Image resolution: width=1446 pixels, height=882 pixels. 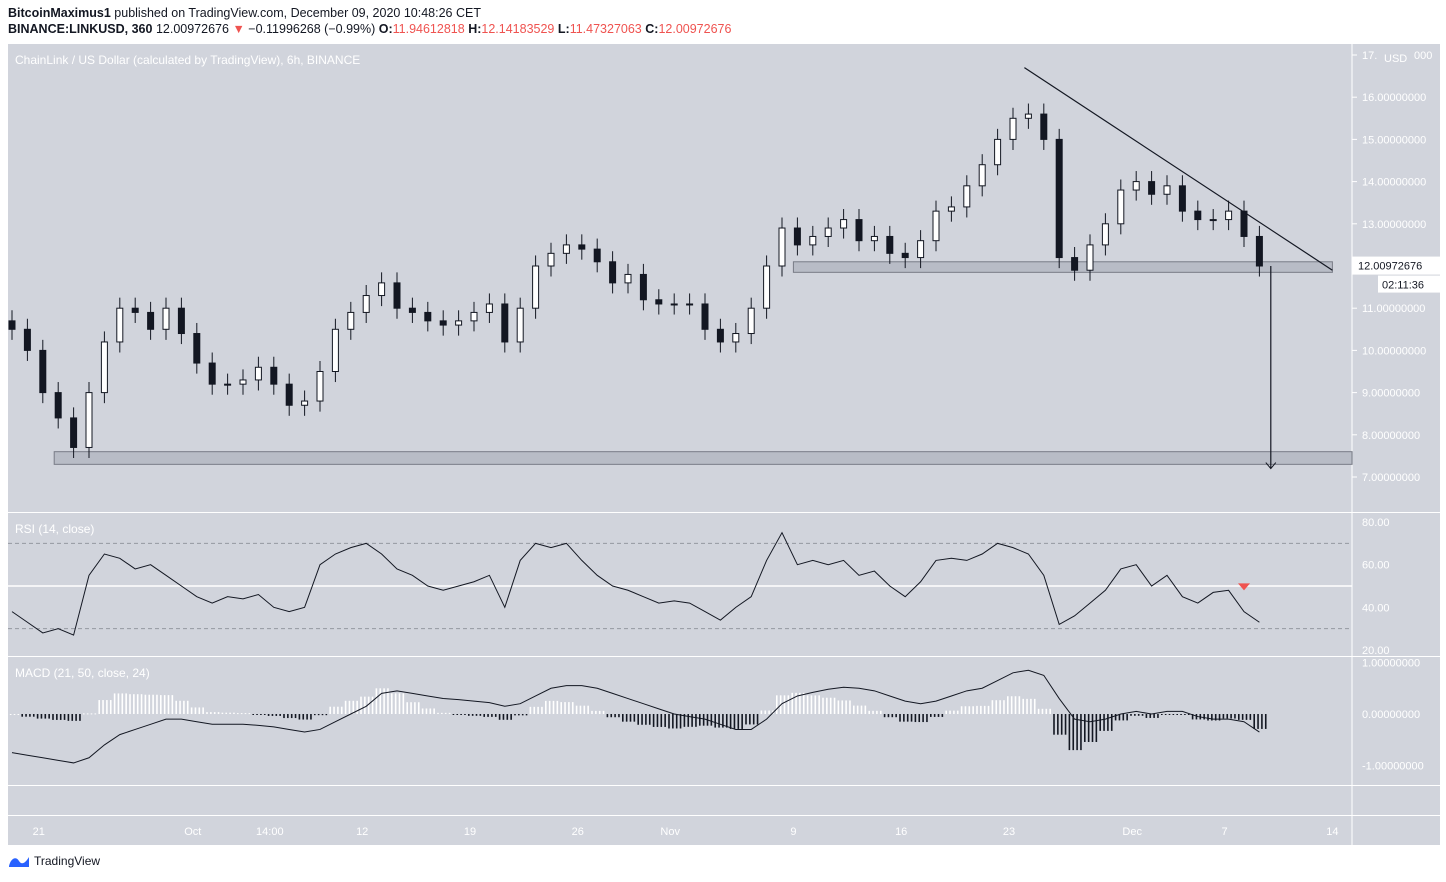 I want to click on tradingview-logo-icon, so click(x=19, y=862).